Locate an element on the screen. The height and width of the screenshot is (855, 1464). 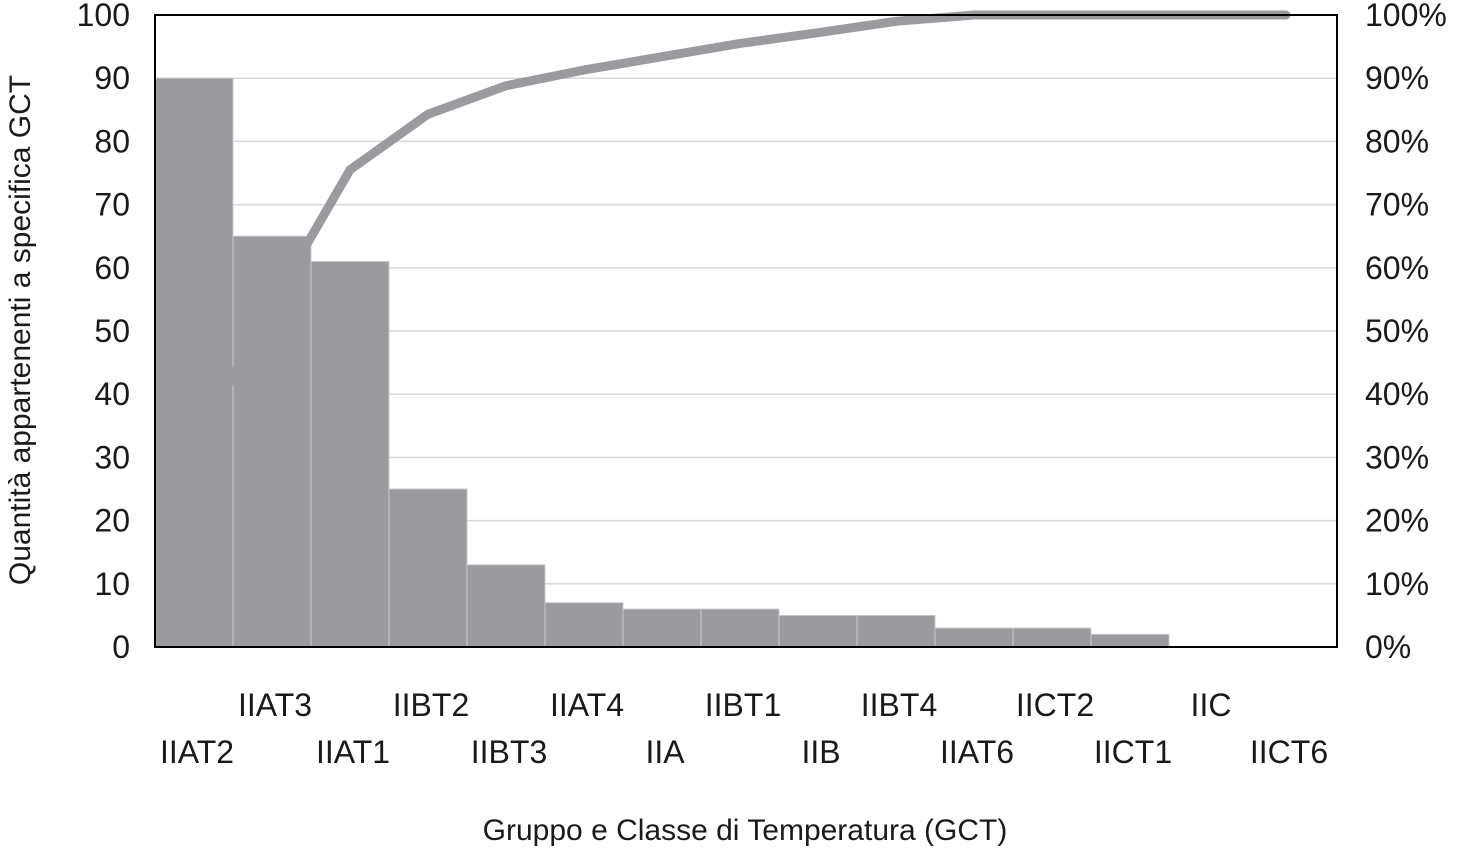
y2-tick-label: 70% is located at coordinates (1397, 205).